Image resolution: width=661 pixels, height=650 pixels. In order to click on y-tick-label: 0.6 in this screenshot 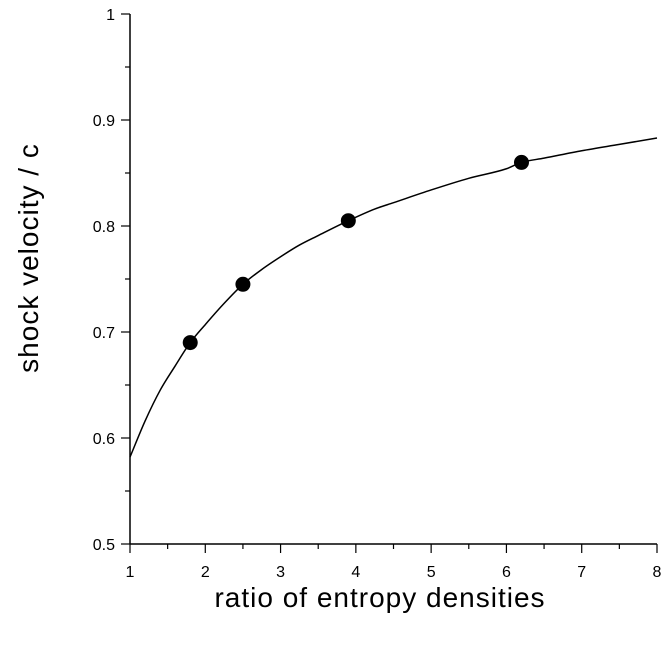, I will do `click(104, 439)`.